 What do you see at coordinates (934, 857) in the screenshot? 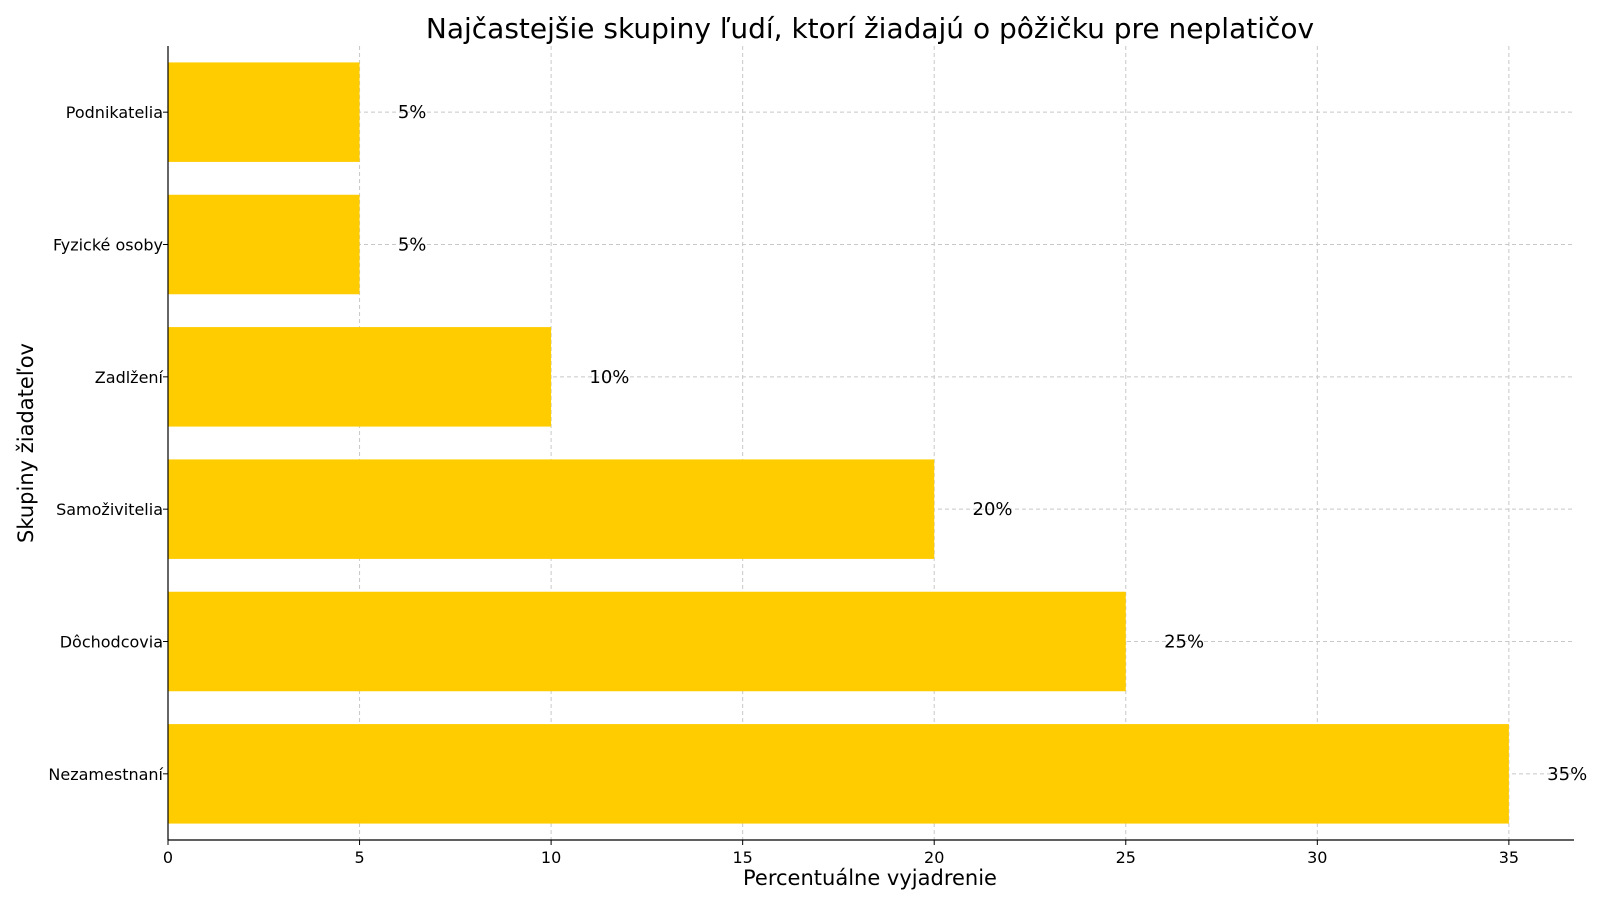
I see `x-tick-label: 20` at bounding box center [934, 857].